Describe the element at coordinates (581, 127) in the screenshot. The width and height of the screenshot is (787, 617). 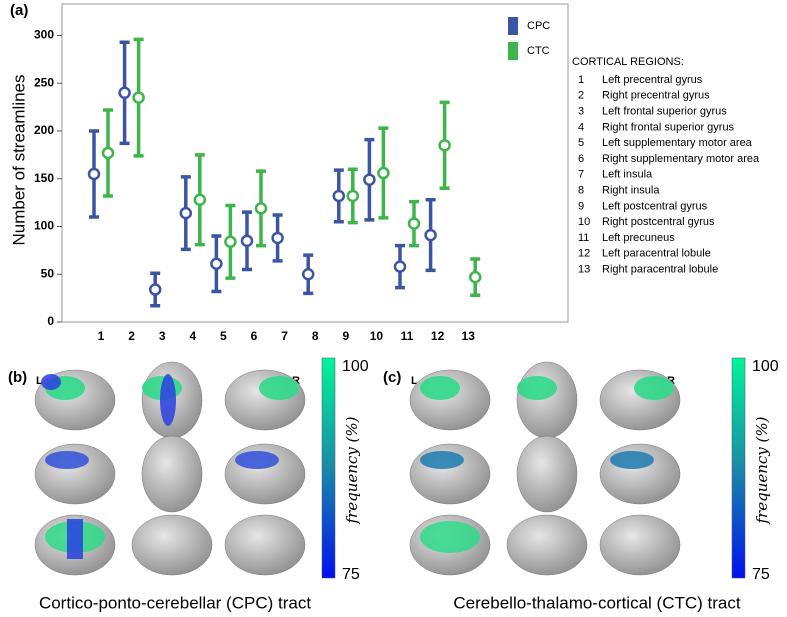
I see `region-number: 4` at that location.